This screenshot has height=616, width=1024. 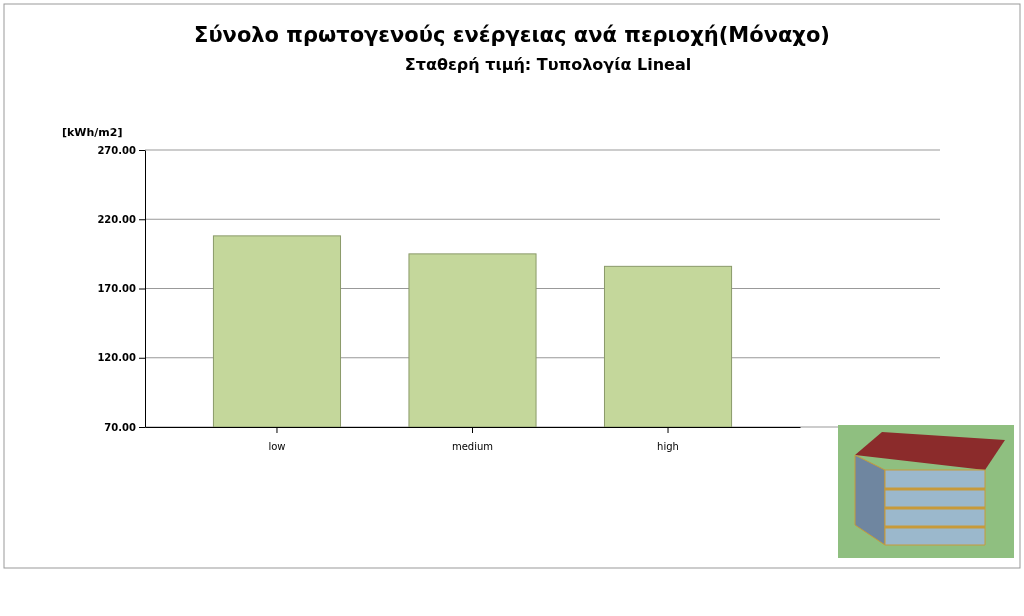 I want to click on chart-subtitle: Σταθερή τιμή: Τυπολογία Lineal, so click(x=548, y=64).